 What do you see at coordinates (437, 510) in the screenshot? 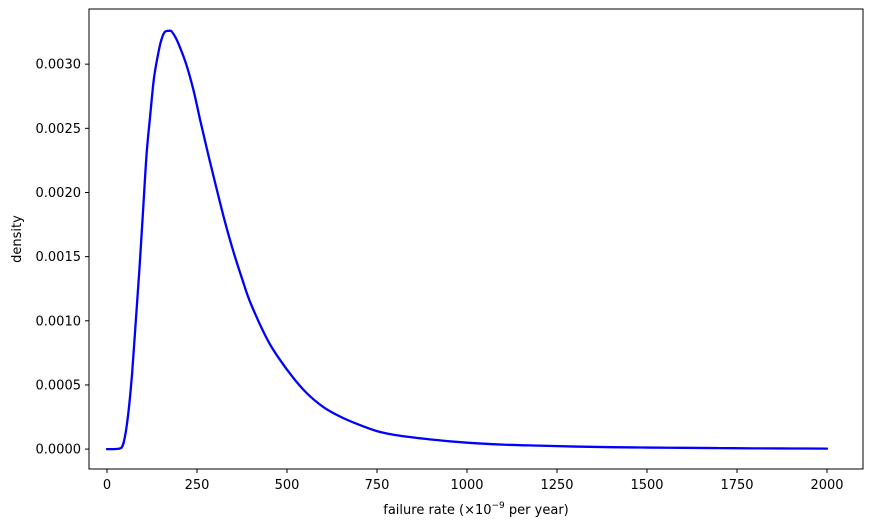
I see `x-axis-label-main: failure rate (×10` at bounding box center [437, 510].